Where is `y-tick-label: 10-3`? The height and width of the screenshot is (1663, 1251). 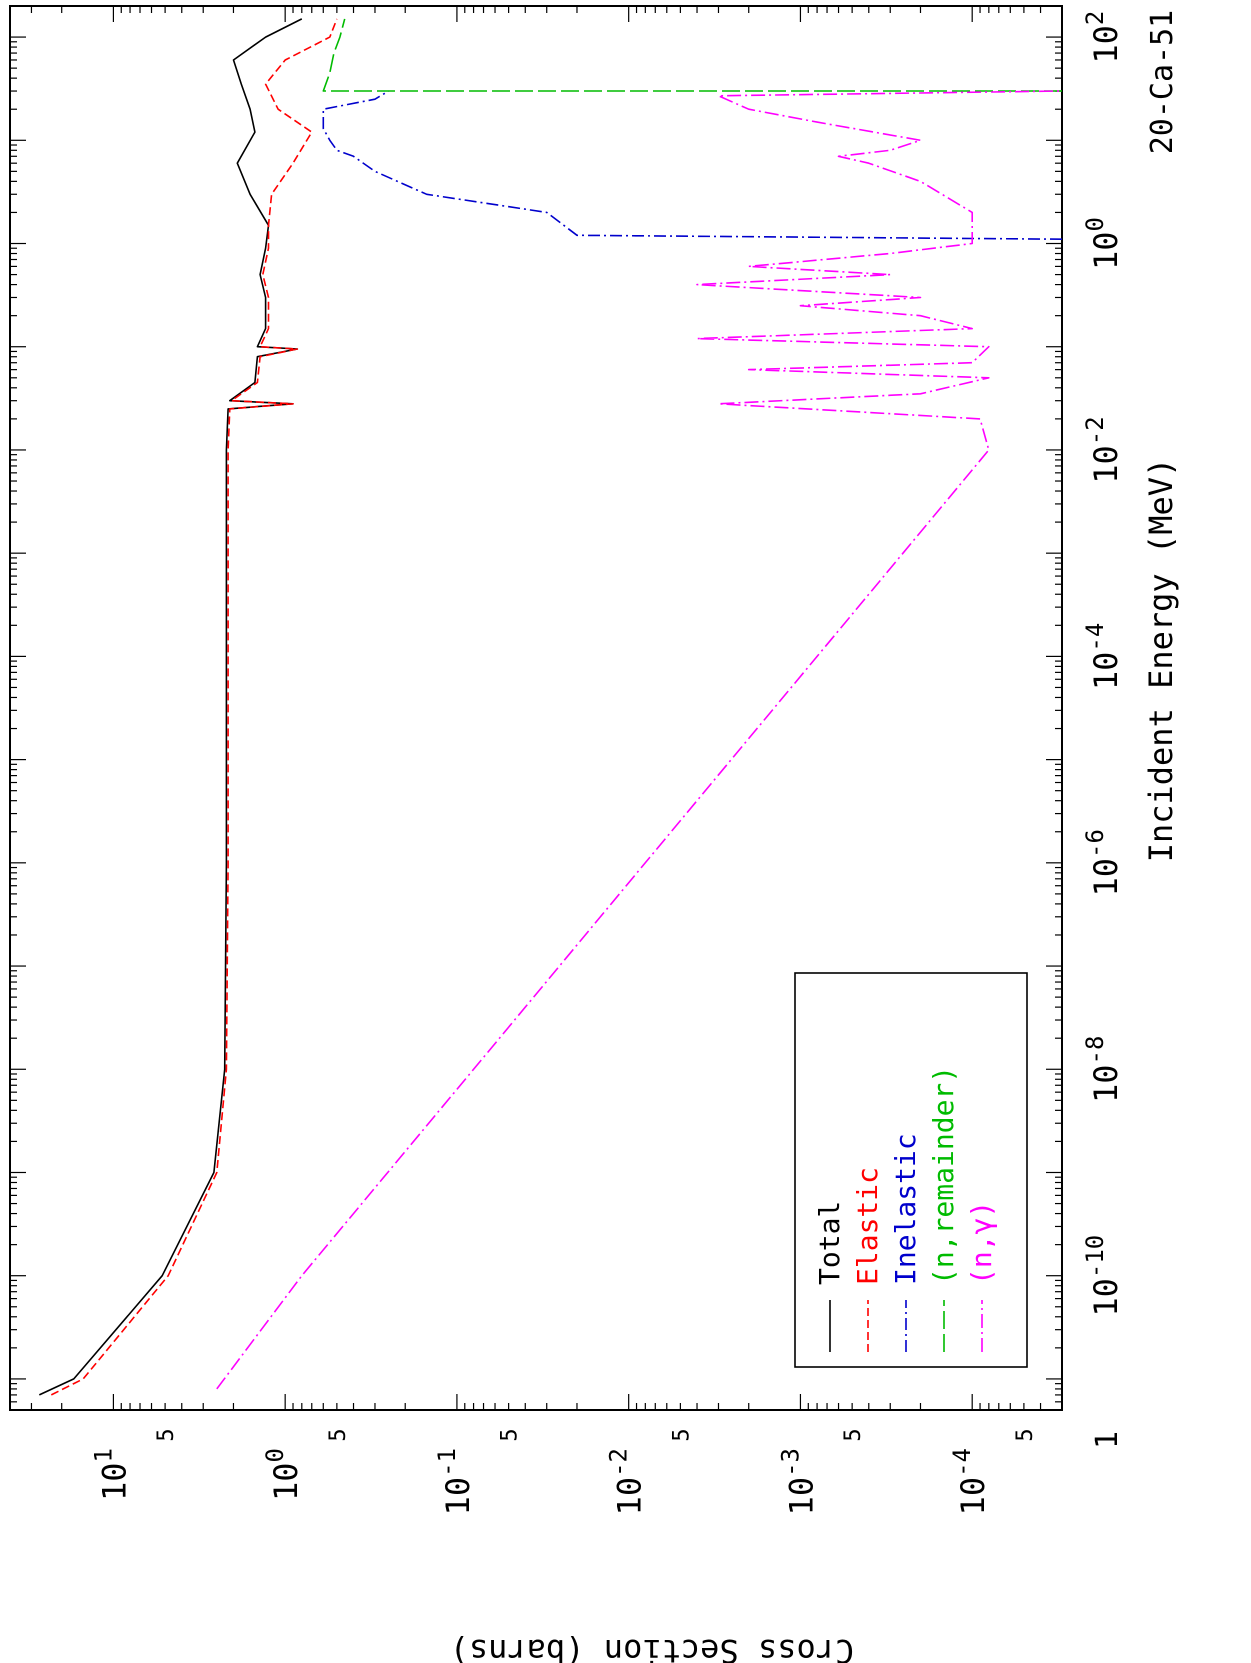 y-tick-label: 10-3 is located at coordinates (798, 1481).